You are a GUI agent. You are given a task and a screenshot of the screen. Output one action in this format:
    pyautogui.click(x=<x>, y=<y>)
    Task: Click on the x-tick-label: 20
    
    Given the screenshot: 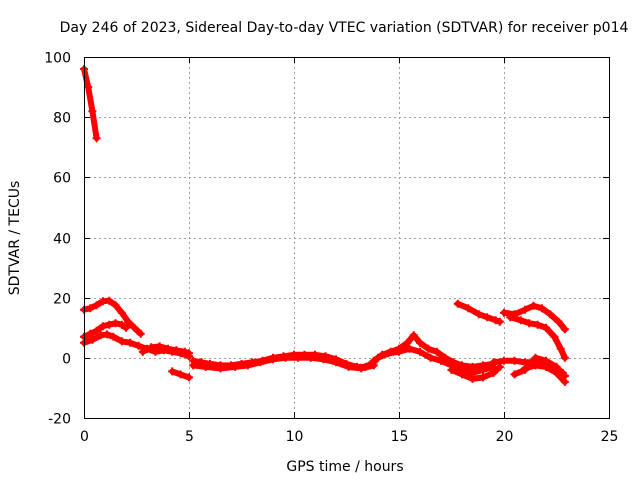 What is the action you would take?
    pyautogui.click(x=505, y=437)
    